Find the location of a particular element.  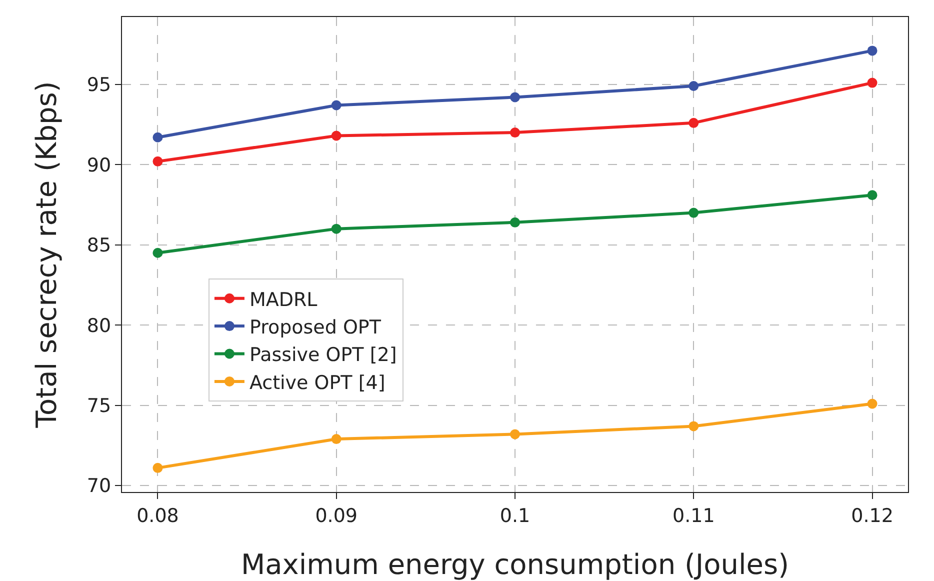

y-tick-label: 80 is located at coordinates (99, 325).